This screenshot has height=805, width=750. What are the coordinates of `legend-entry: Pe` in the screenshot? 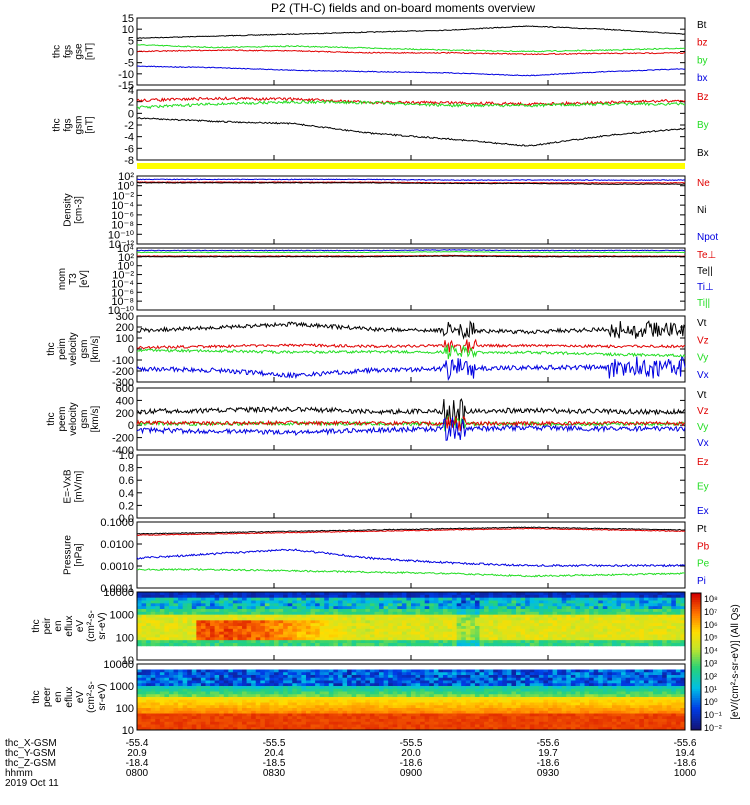 It's located at (703, 564).